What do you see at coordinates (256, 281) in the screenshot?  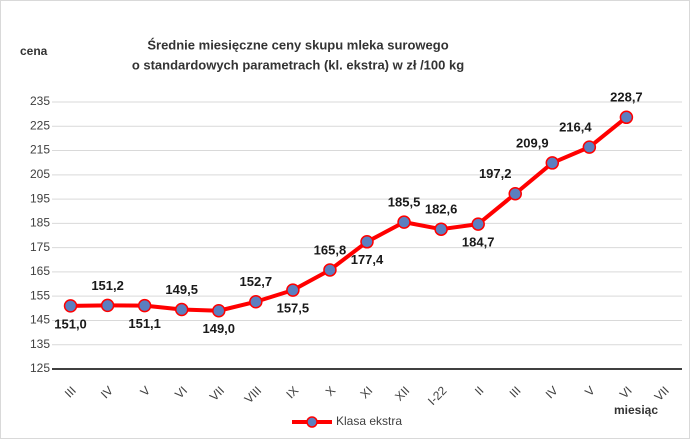 I see `data-label: 152,7` at bounding box center [256, 281].